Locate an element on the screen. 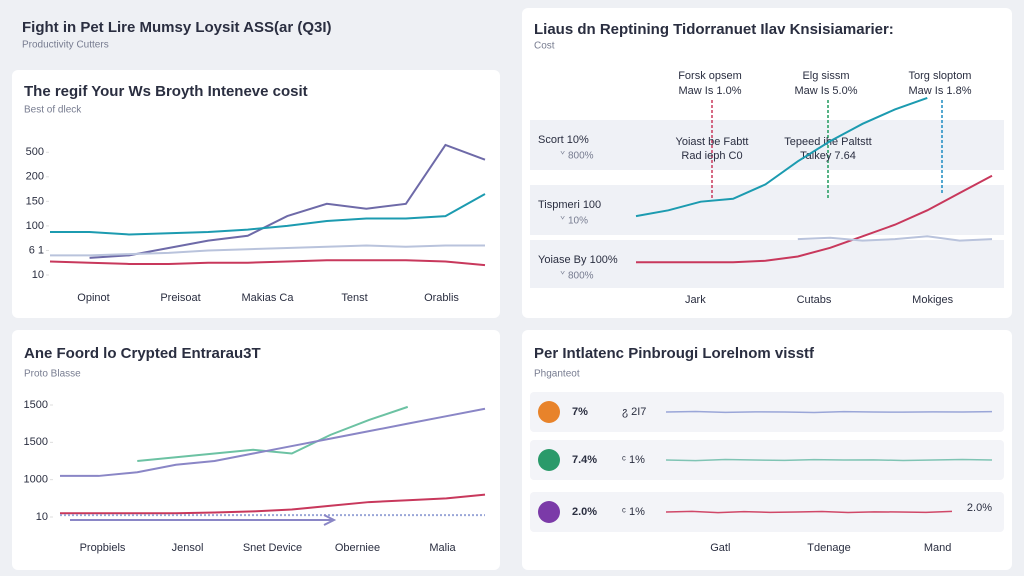 This screenshot has width=1024, height=576. x-tick-label: Malia is located at coordinates (442, 548).